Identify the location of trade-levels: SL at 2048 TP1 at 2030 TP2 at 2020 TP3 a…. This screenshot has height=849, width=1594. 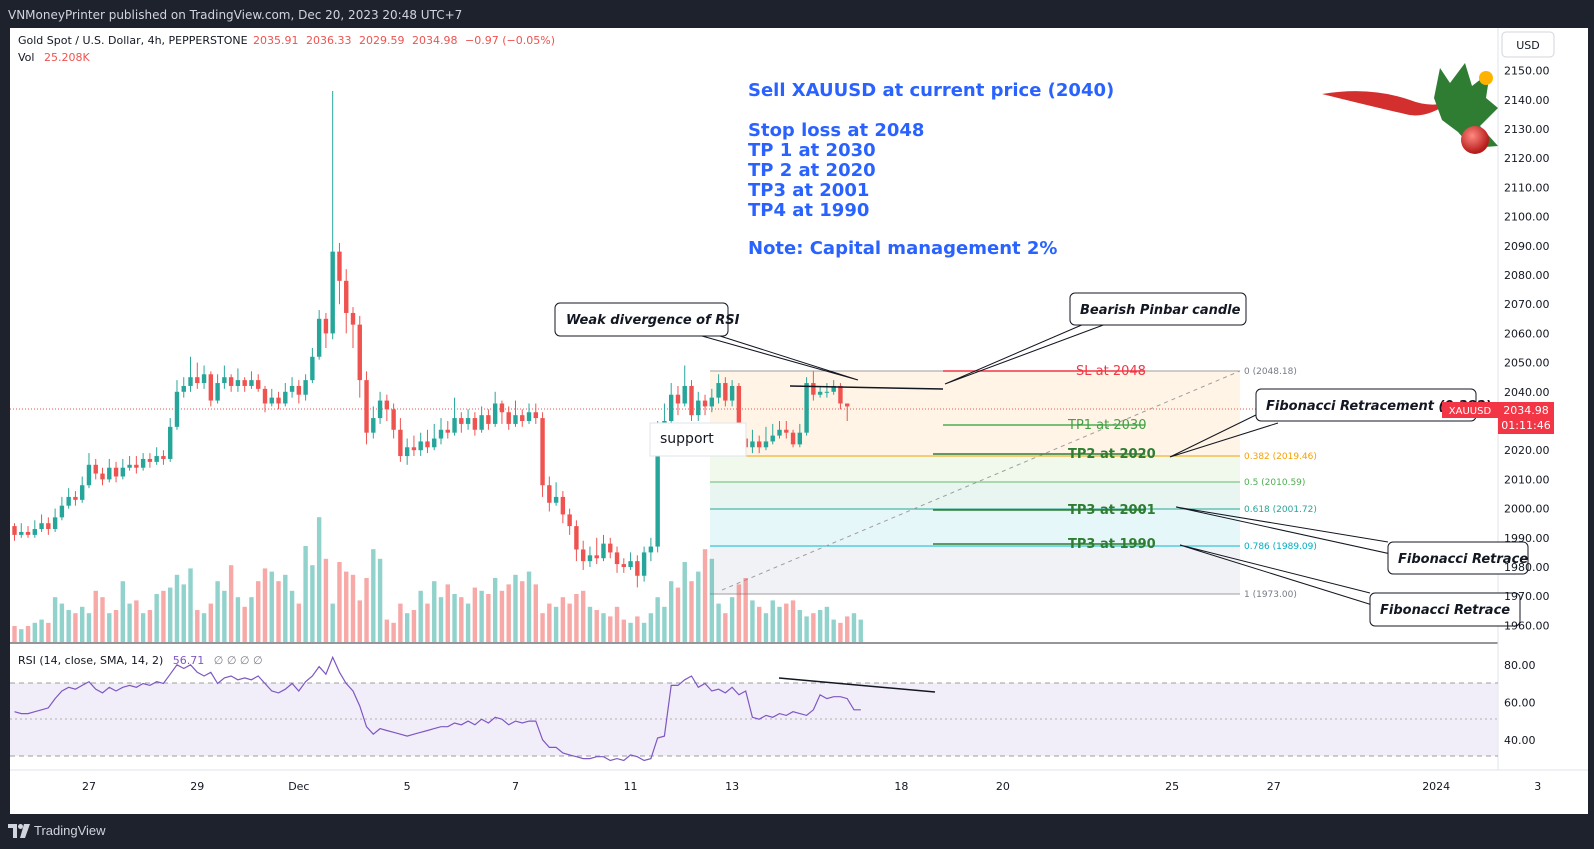
(1044, 458).